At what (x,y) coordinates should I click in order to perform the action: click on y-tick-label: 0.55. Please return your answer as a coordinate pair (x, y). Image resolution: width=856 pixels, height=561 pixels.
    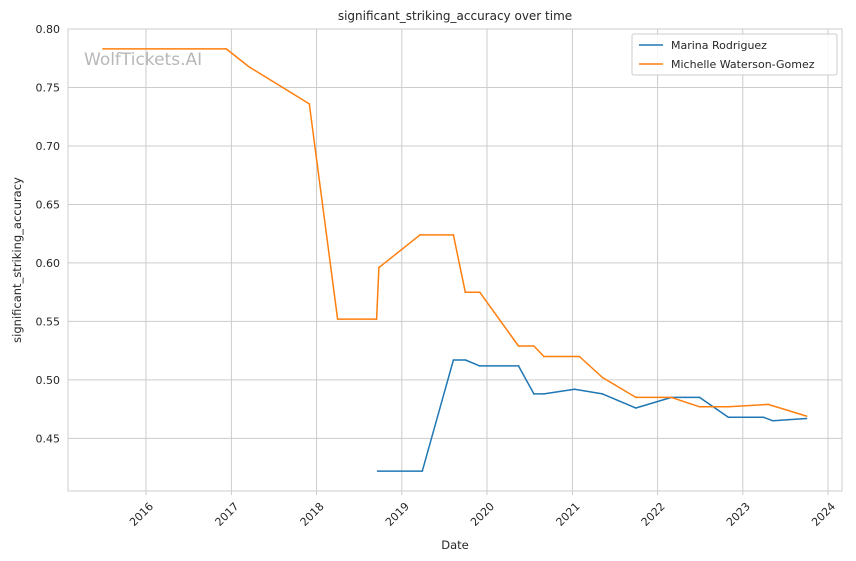
    Looking at the image, I should click on (48, 321).